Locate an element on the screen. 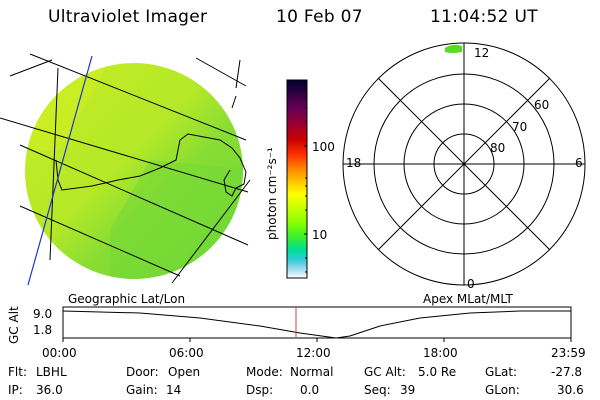 The width and height of the screenshot is (600, 400). apex-caption: Apex MLat/MLT is located at coordinates (468, 299).